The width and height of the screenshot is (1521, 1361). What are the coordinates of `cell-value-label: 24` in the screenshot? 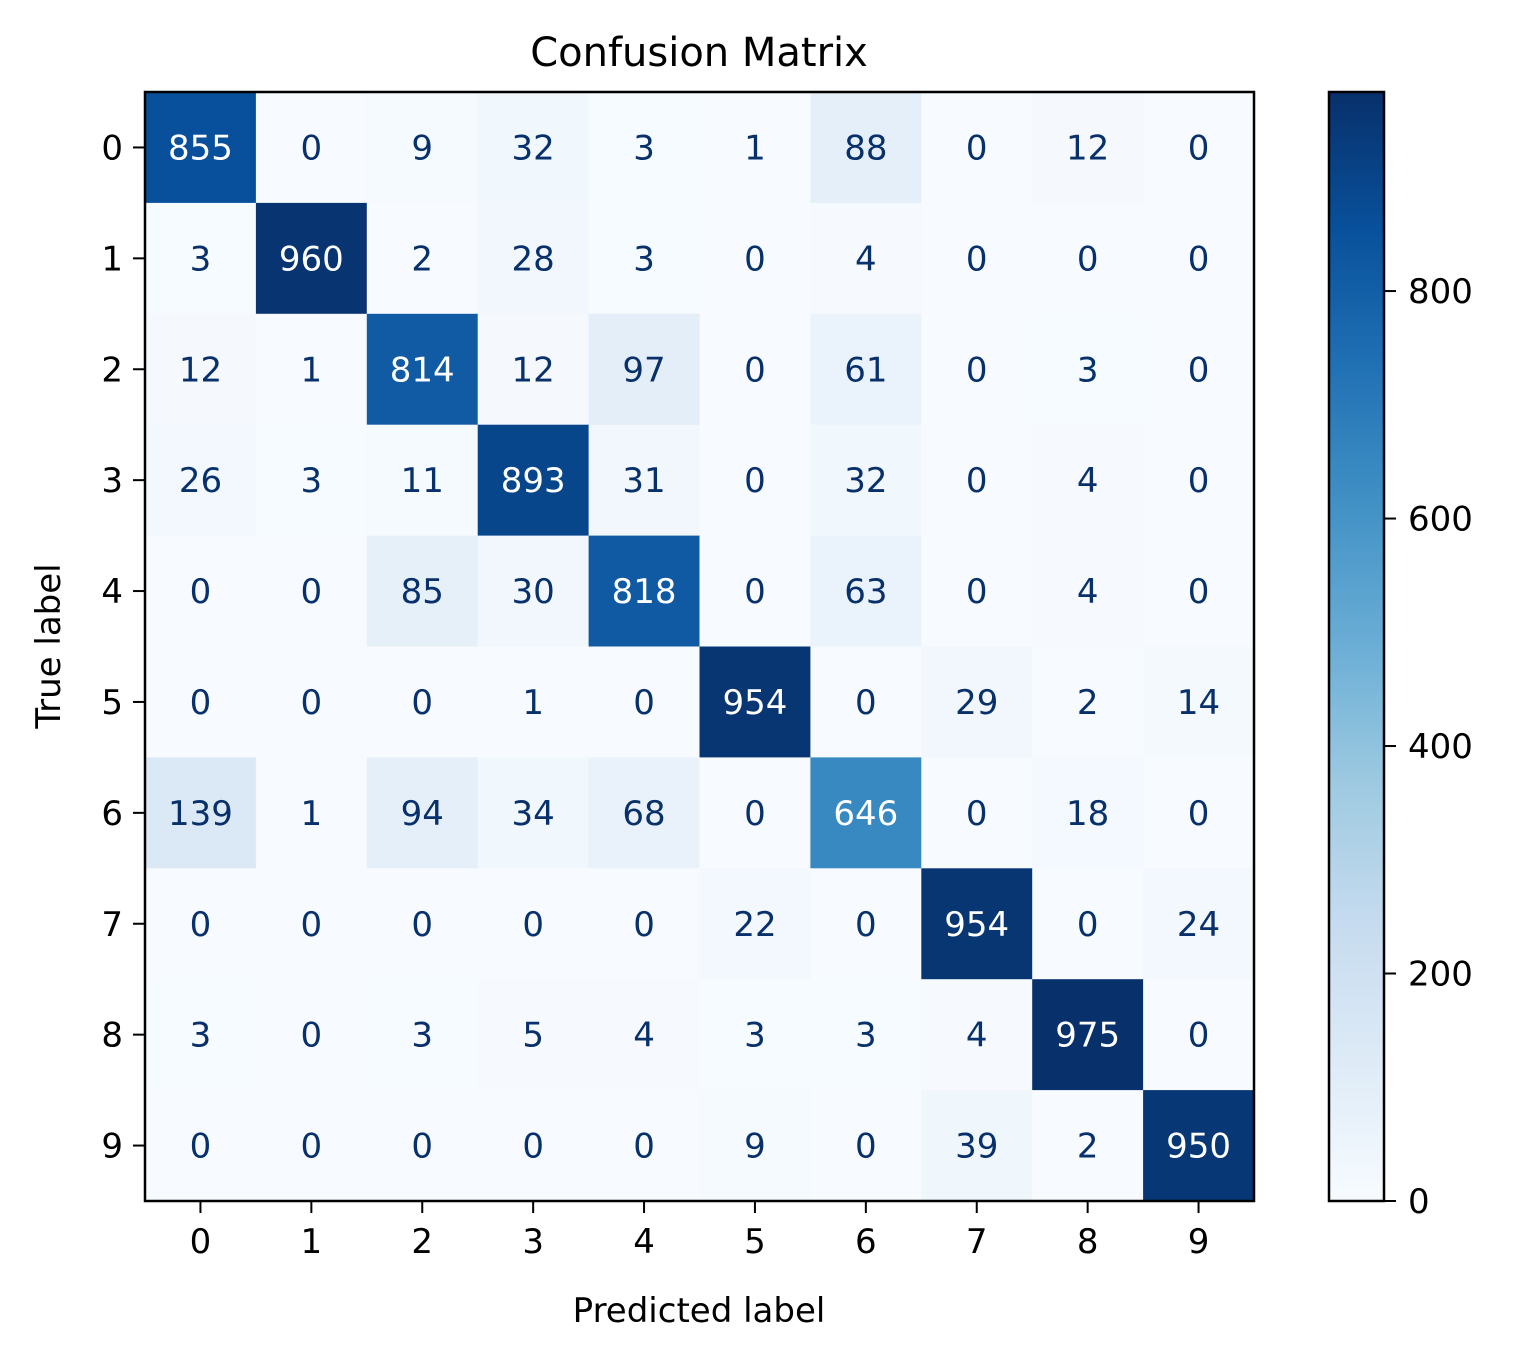 It's located at (1198, 925).